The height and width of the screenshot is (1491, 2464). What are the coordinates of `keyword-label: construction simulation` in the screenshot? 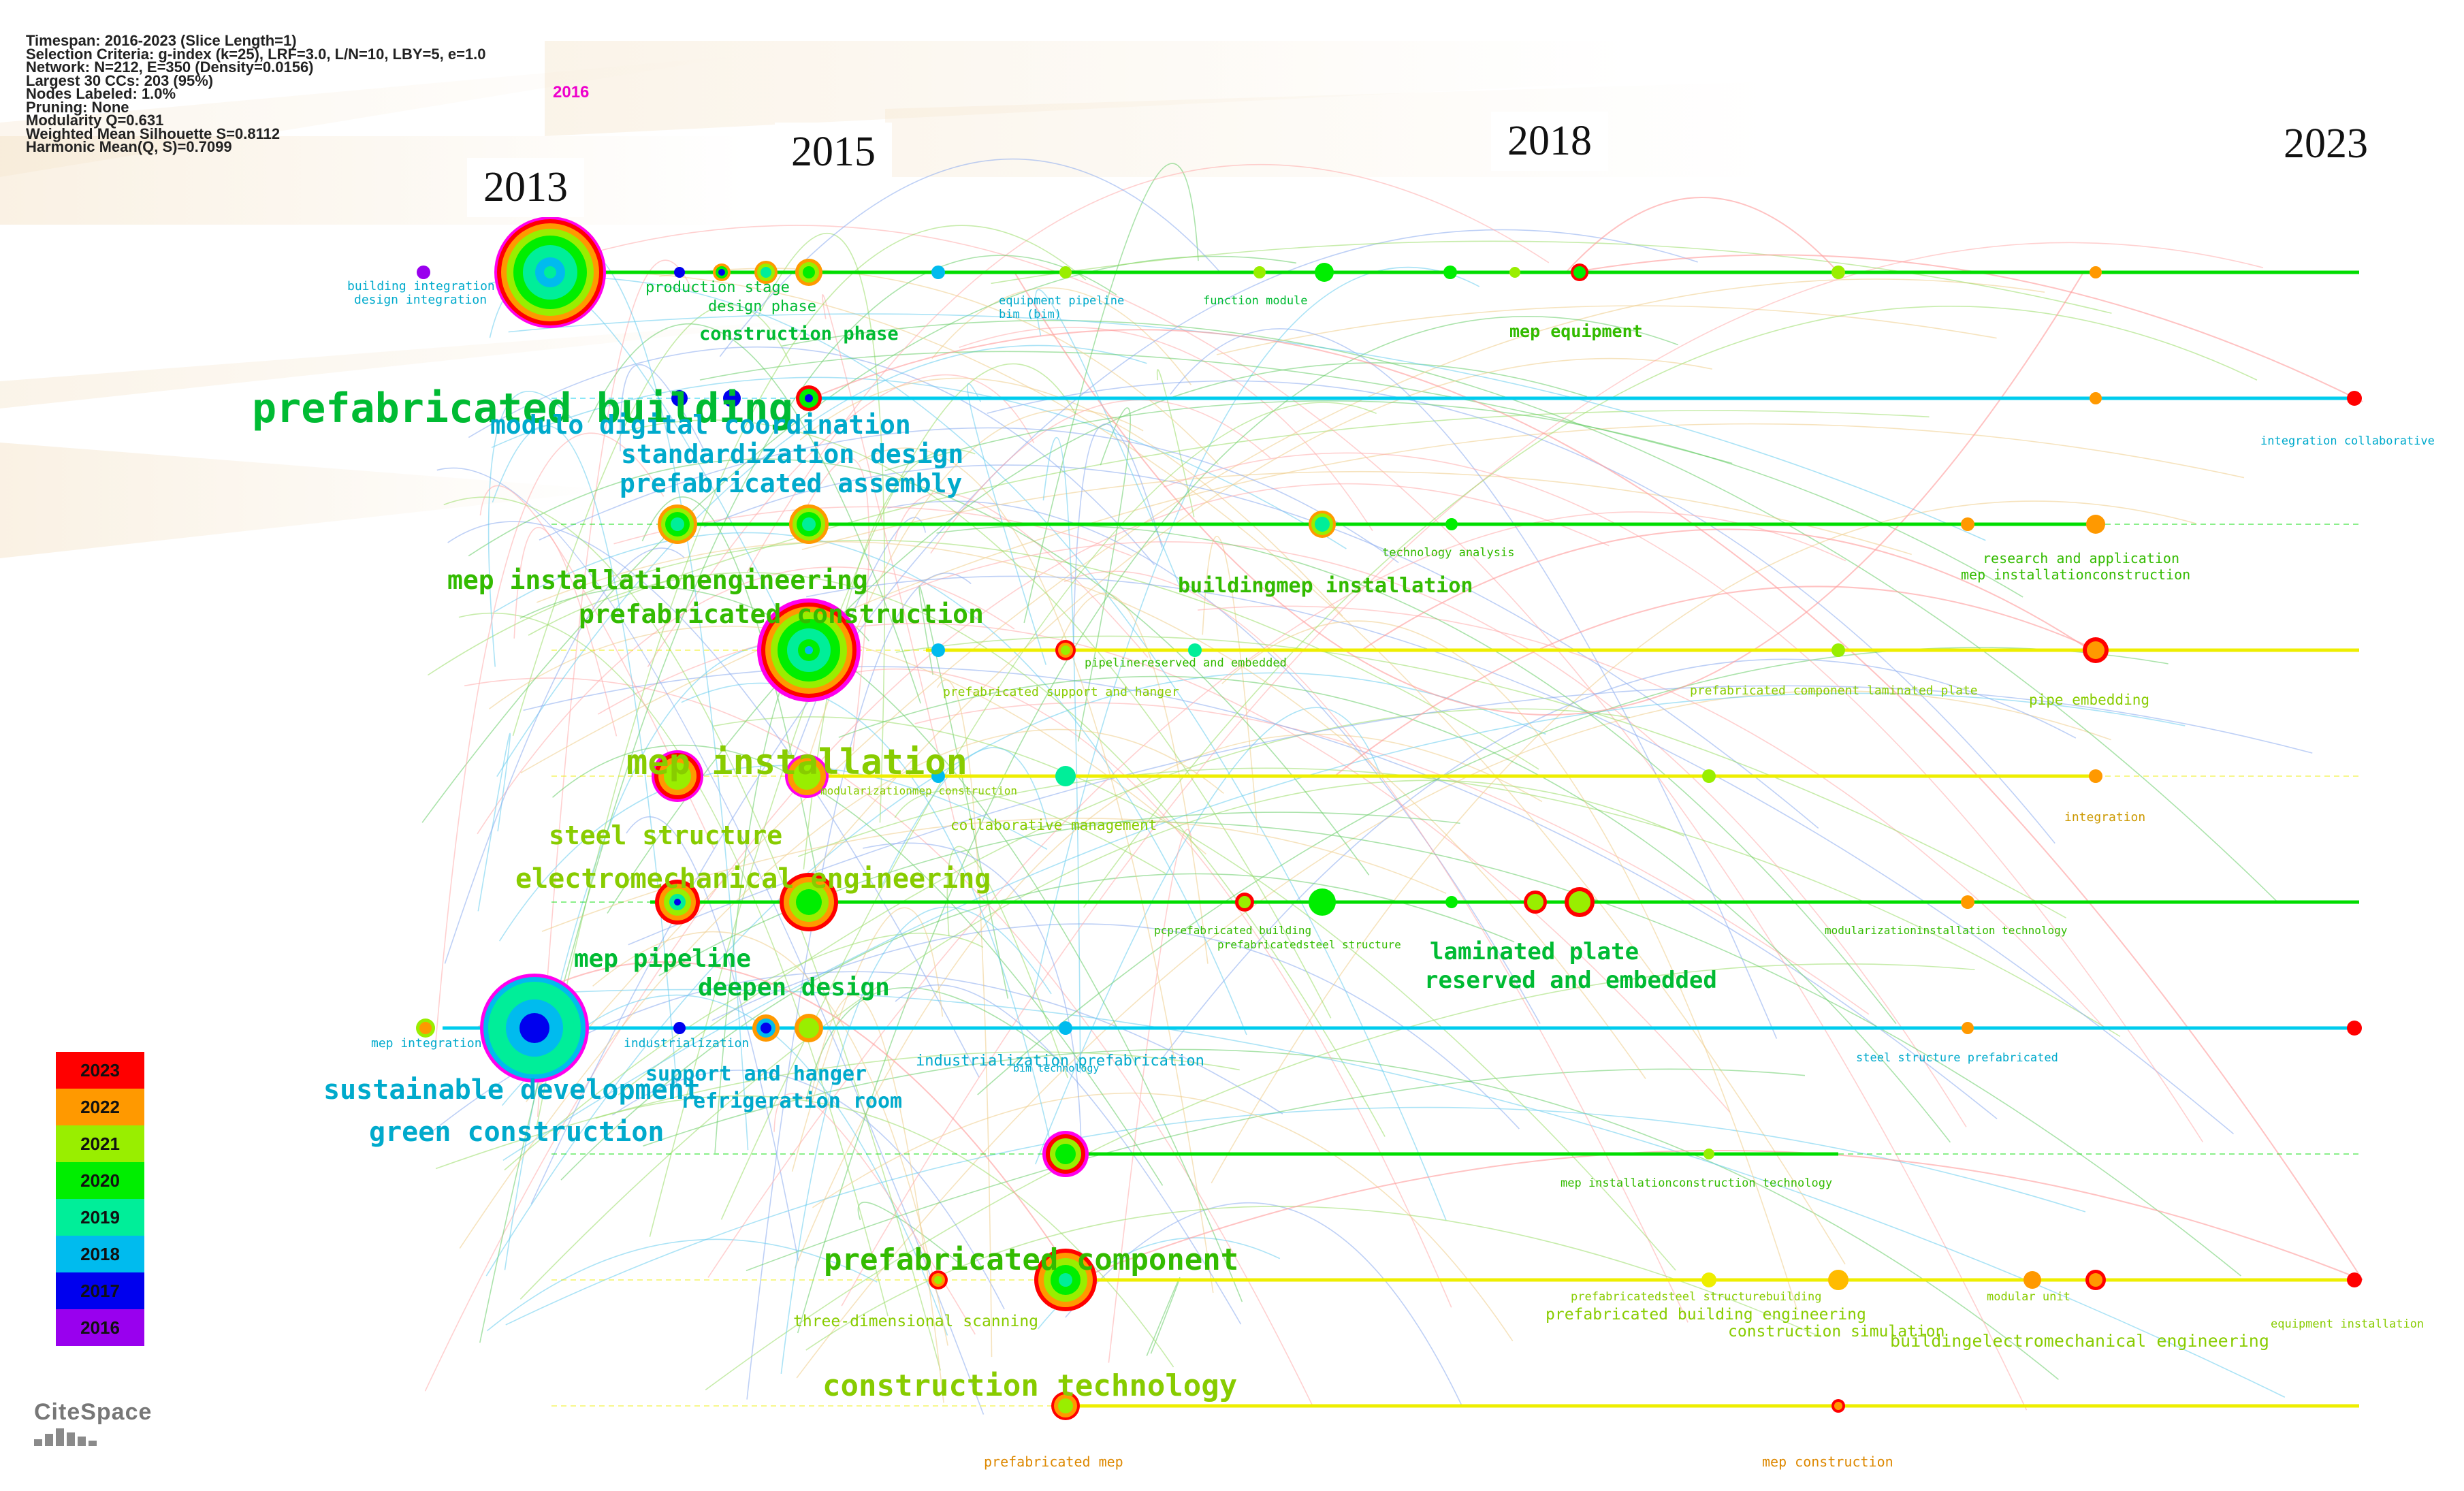 It's located at (1836, 1332).